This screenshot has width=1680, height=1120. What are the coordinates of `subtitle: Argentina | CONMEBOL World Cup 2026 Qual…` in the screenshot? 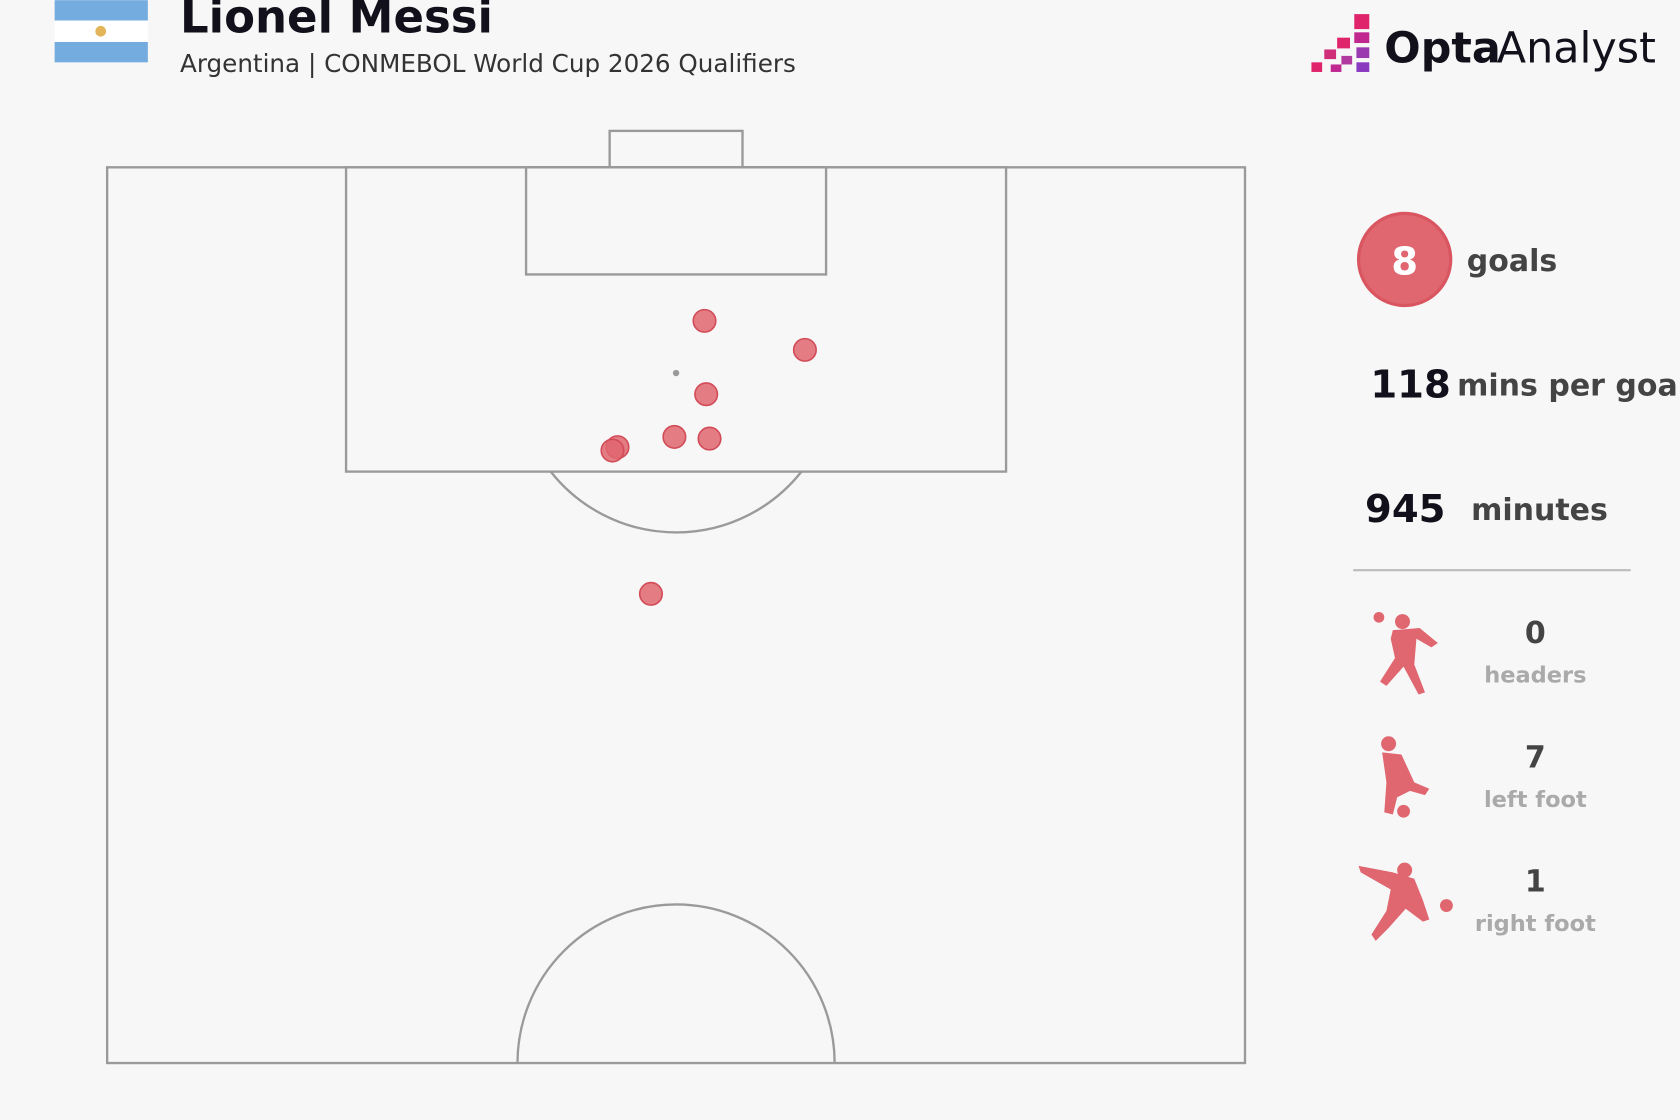 It's located at (488, 63).